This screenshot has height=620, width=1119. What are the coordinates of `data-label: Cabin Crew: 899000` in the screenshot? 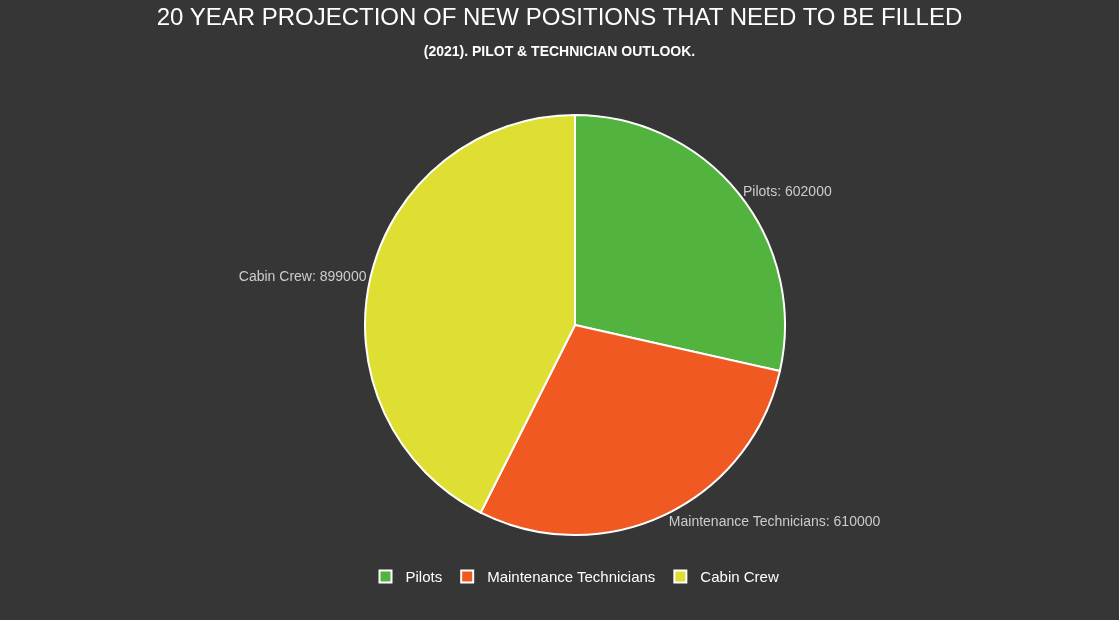 It's located at (302, 276).